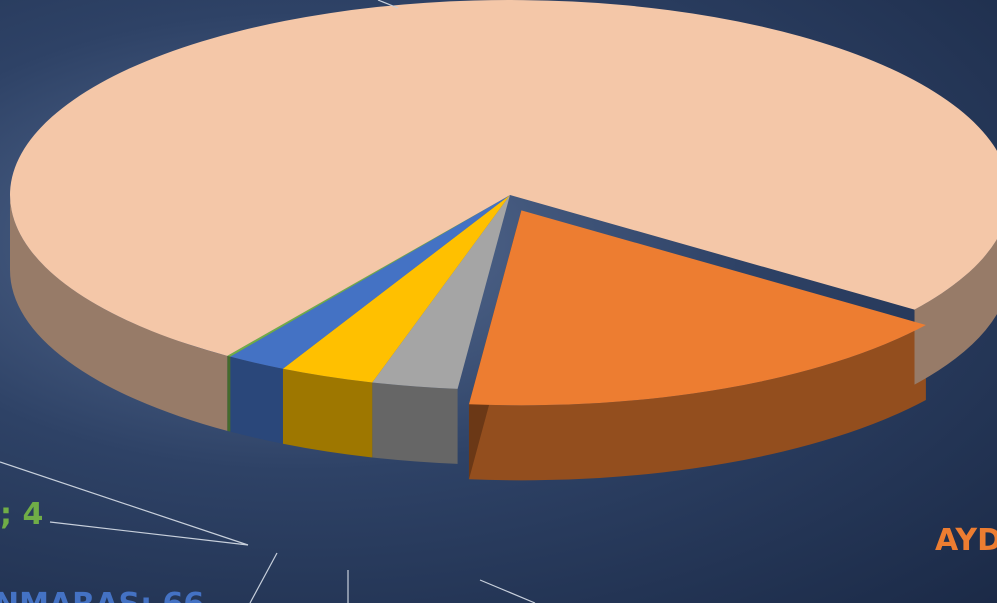 This screenshot has height=603, width=997. What do you see at coordinates (102, 595) in the screenshot?
I see `data-label: NMARAŞ; 66` at bounding box center [102, 595].